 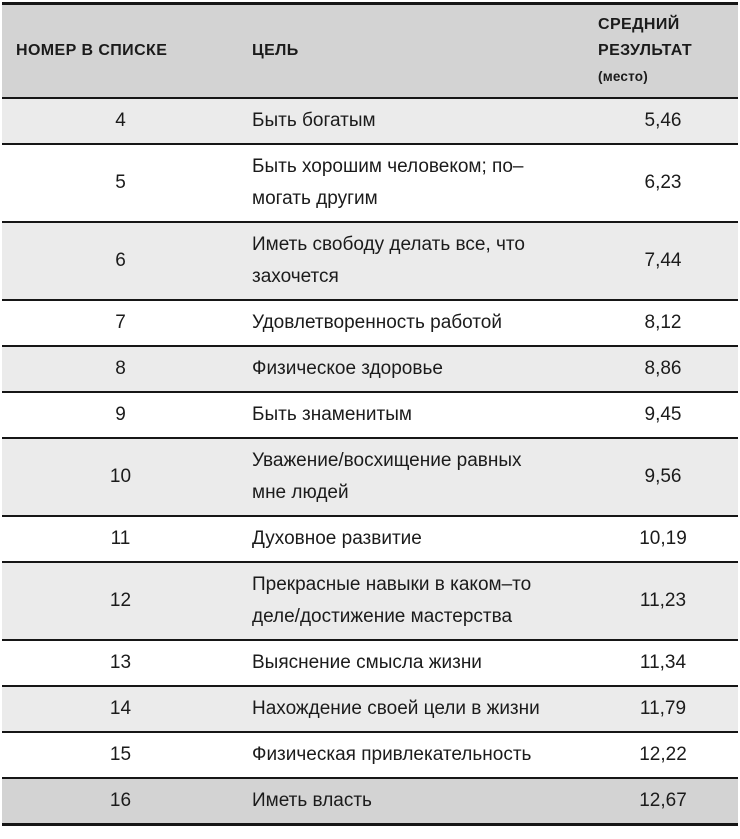 I want to click on cell-result: 5,46, so click(x=663, y=120).